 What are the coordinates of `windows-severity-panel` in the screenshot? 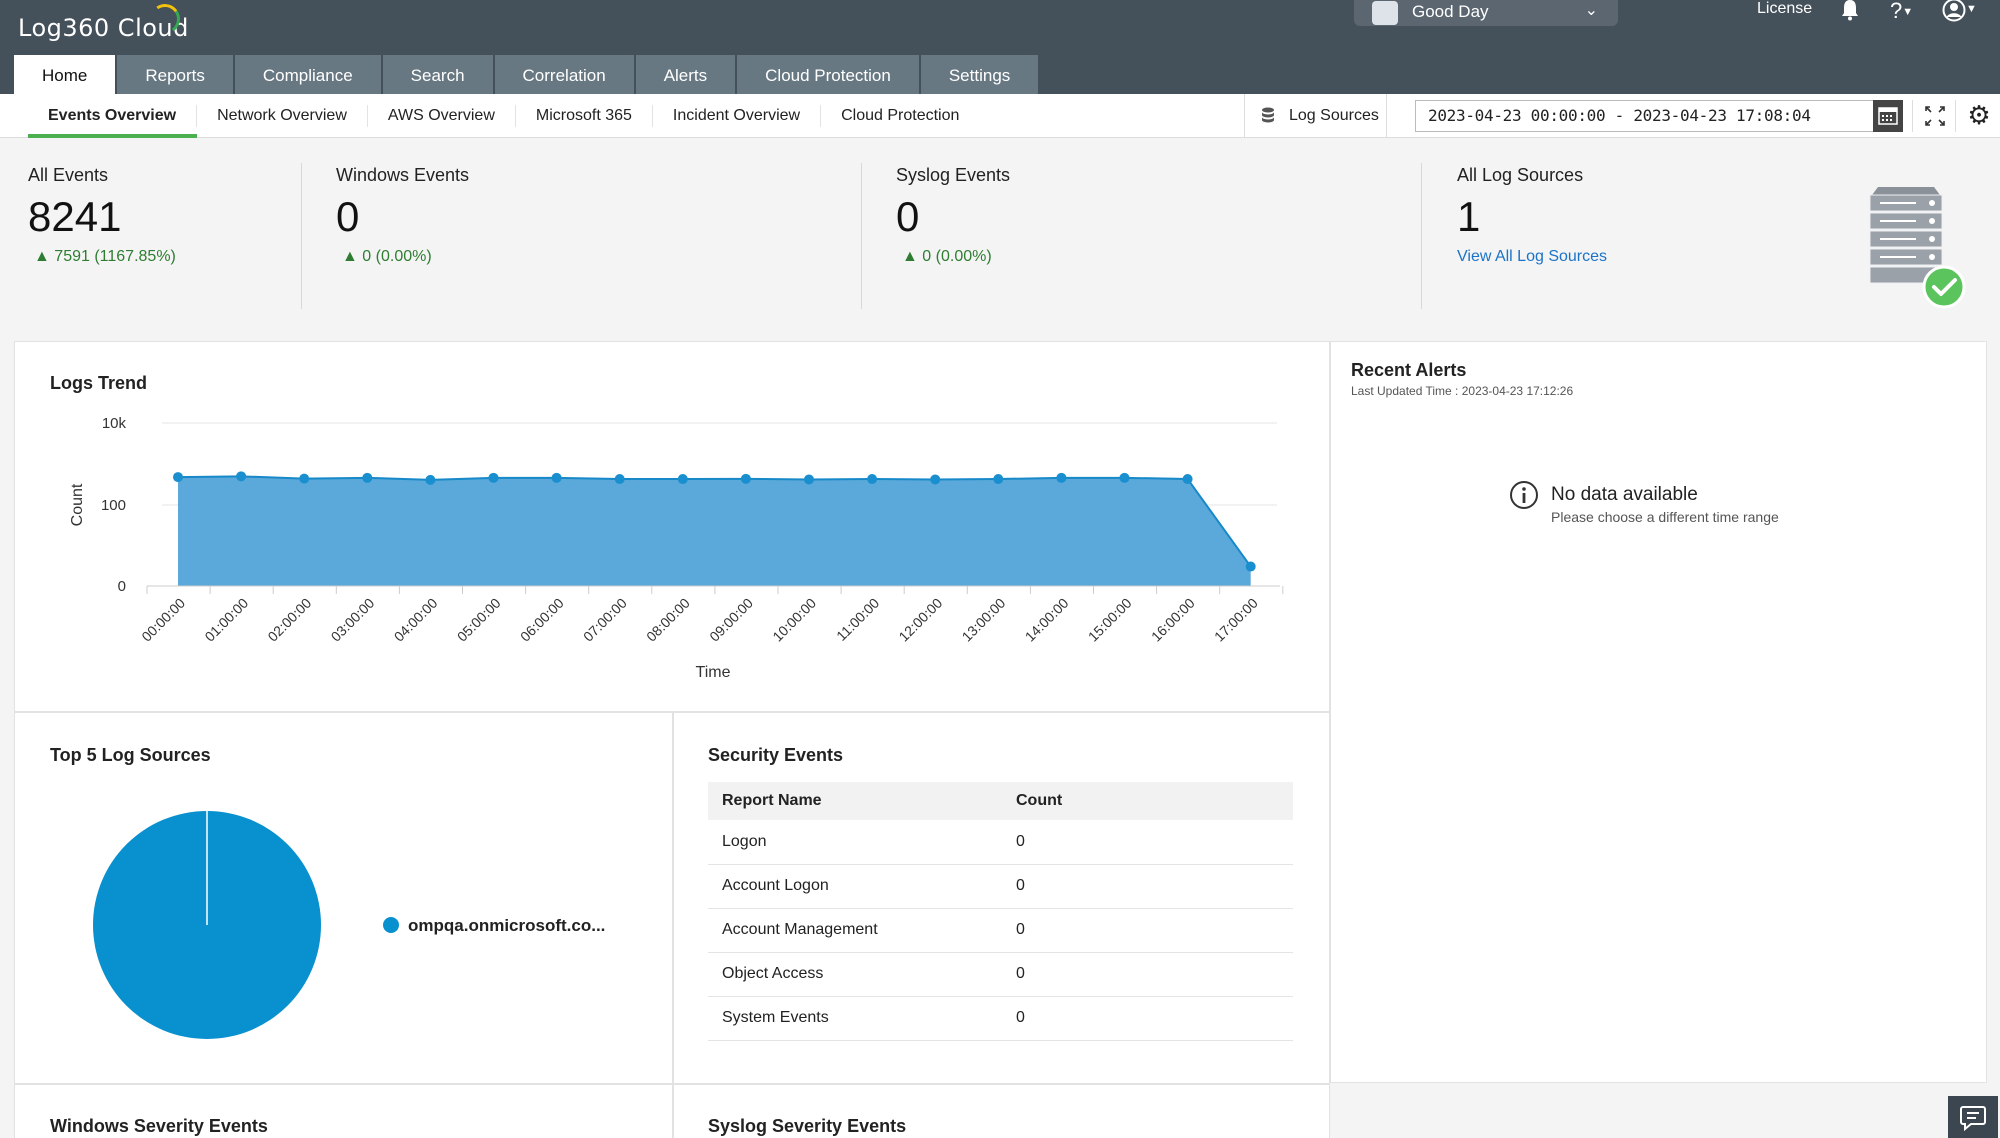 It's located at (343, 1111).